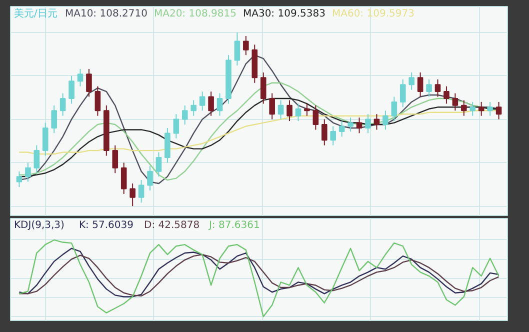  I want to click on text: MA10: 108.2710, so click(106, 14).